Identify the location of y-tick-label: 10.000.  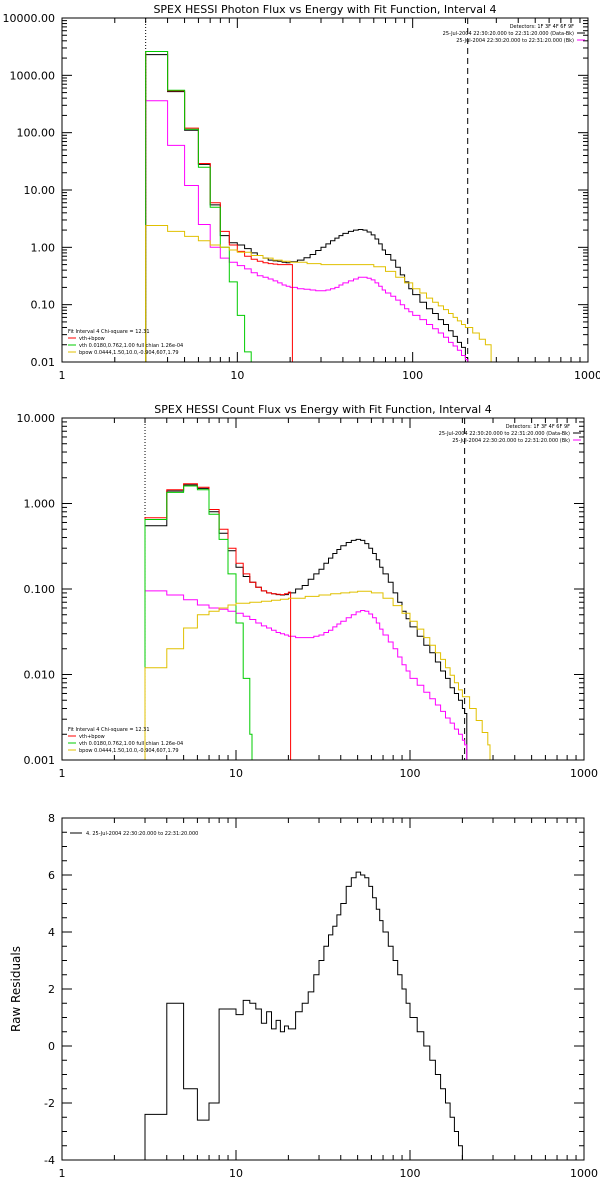
(36, 418).